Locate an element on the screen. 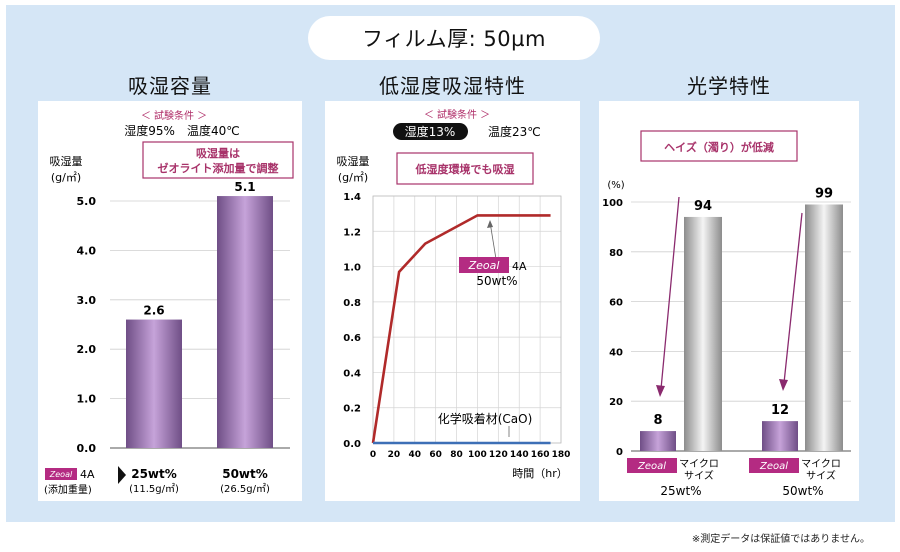  y-tick-label: 0.6 is located at coordinates (352, 338).